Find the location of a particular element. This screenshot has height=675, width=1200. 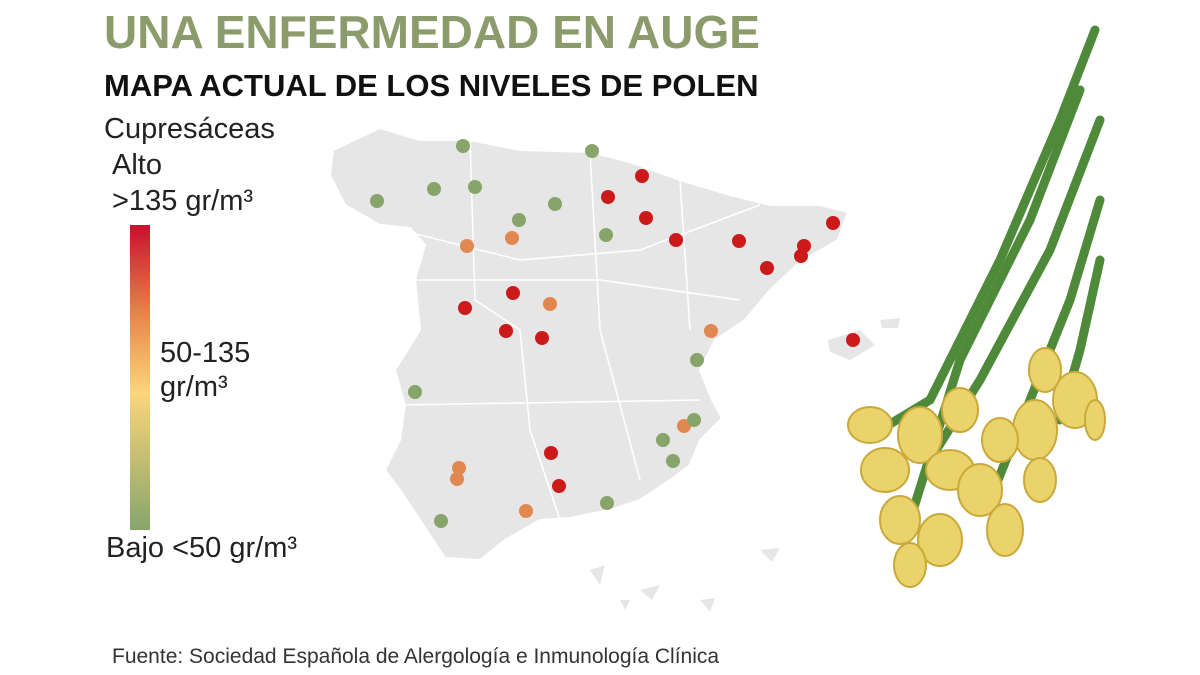

legend-low: Bajo <50 gr/m³ is located at coordinates (201, 548).